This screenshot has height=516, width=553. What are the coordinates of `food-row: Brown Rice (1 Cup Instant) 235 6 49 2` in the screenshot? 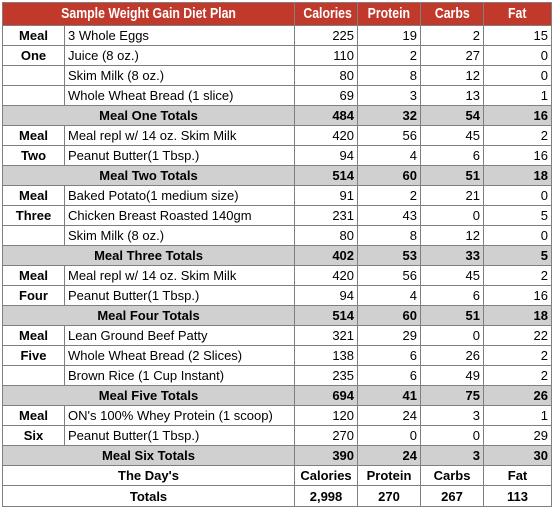 It's located at (277, 375).